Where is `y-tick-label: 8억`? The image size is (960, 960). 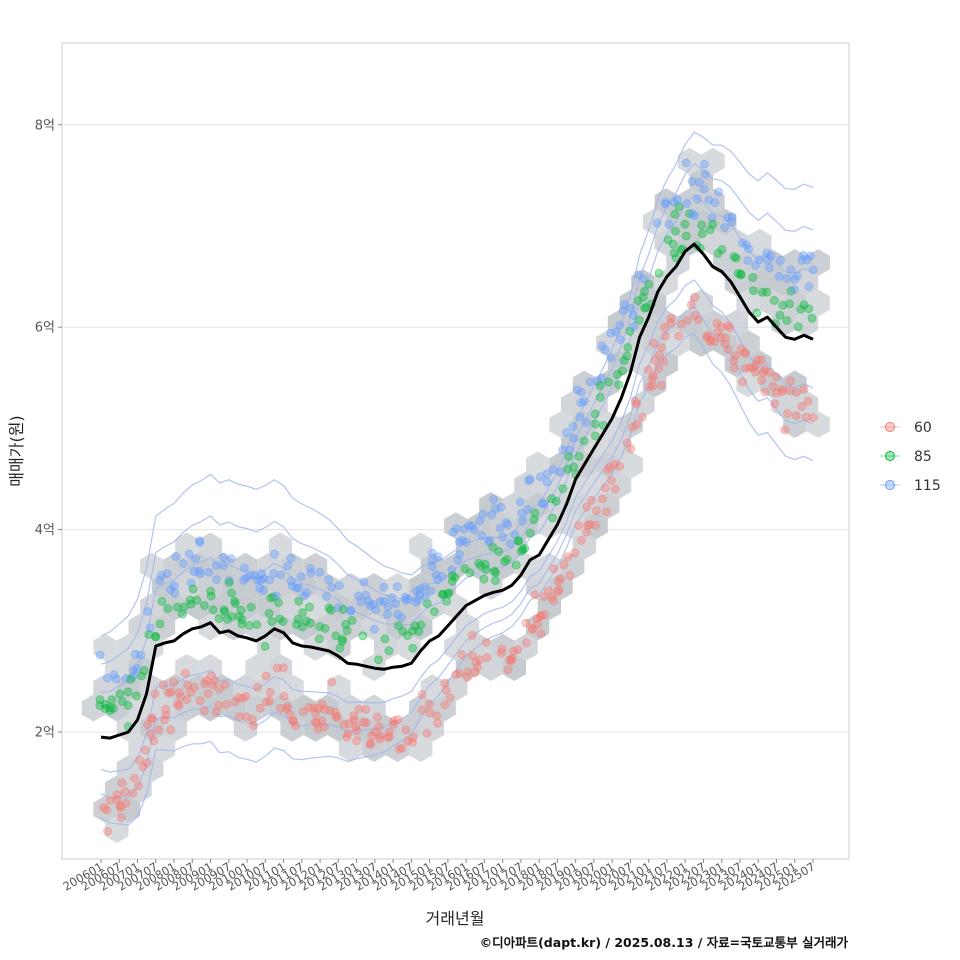 y-tick-label: 8억 is located at coordinates (45, 125).